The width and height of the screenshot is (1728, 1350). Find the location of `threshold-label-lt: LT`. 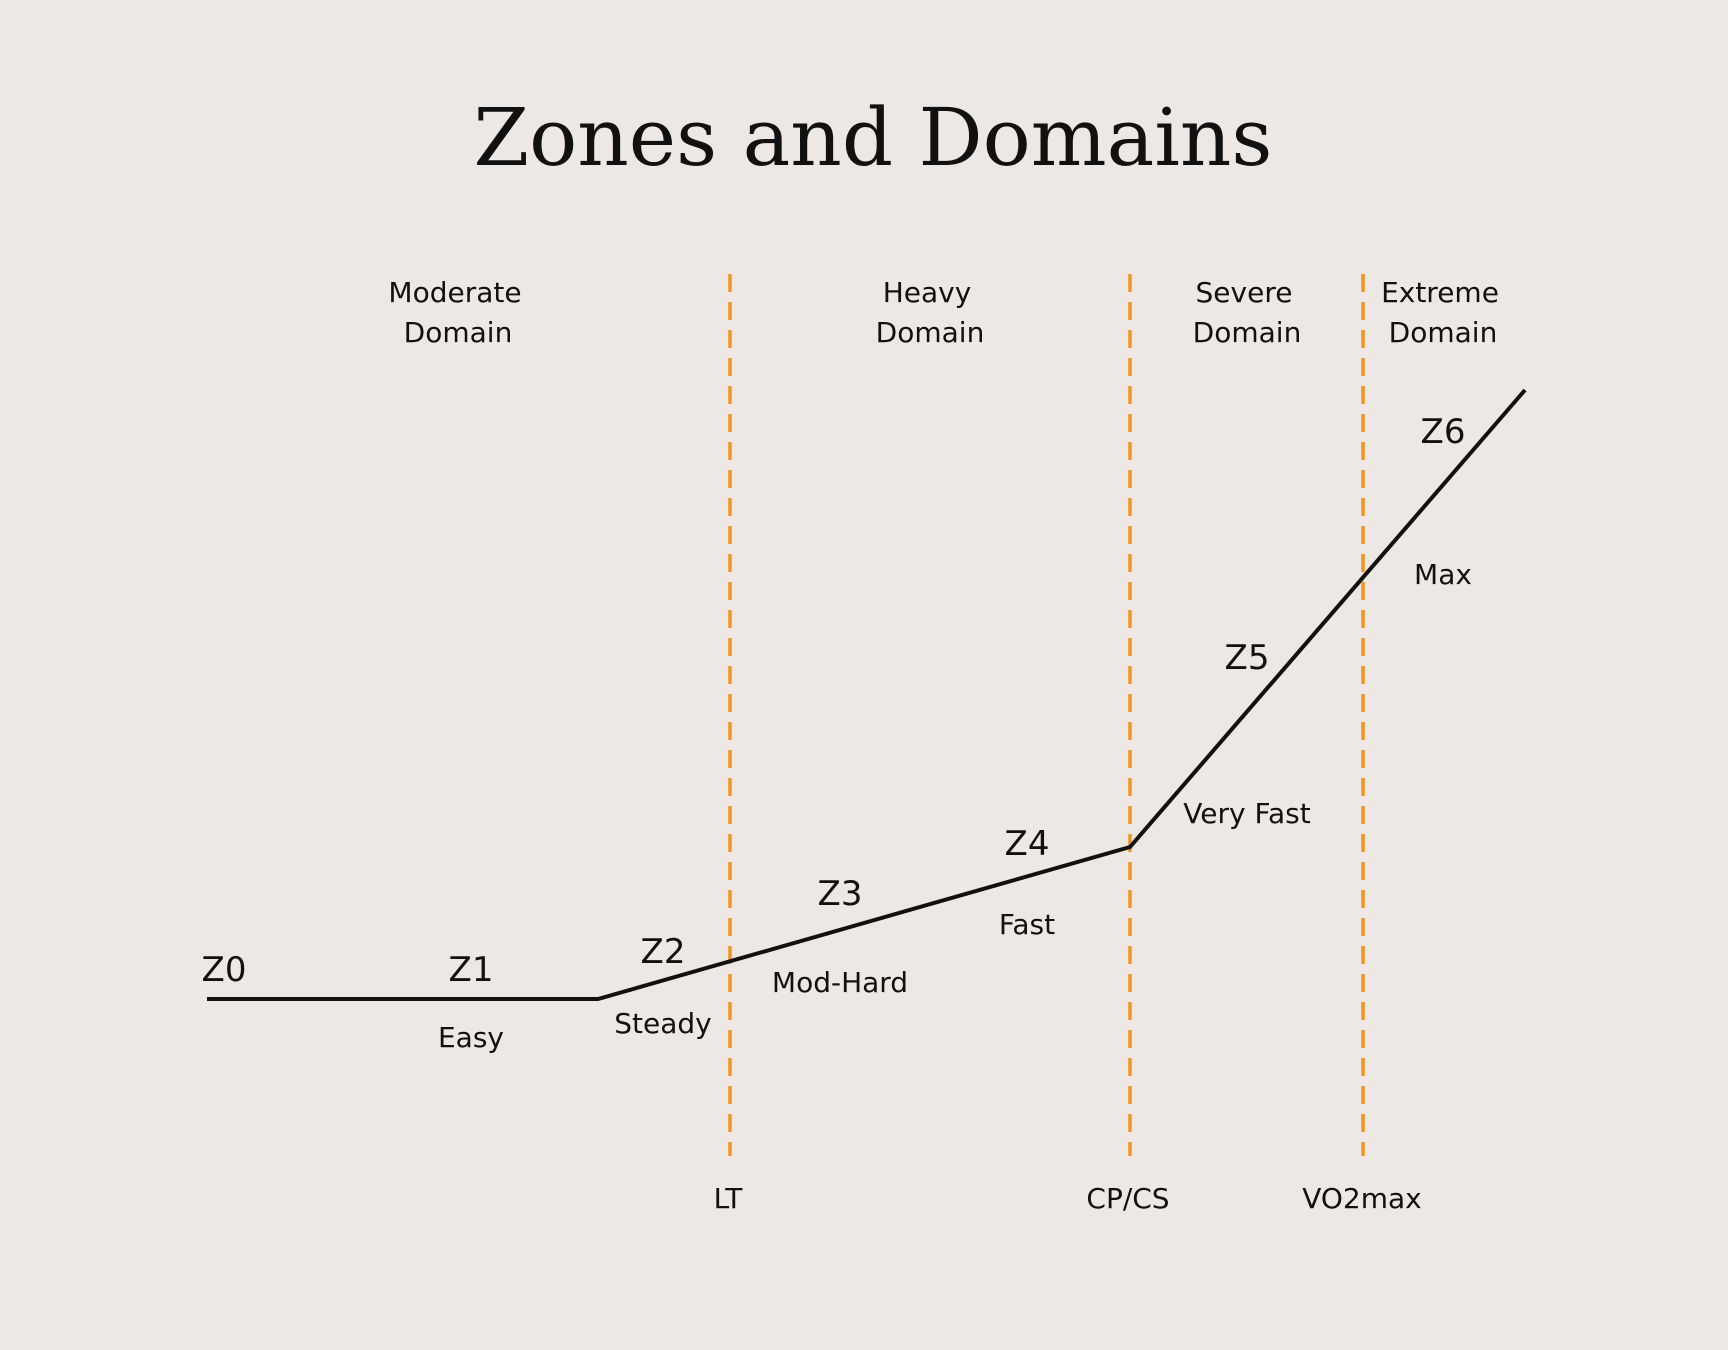

threshold-label-lt: LT is located at coordinates (729, 1198).